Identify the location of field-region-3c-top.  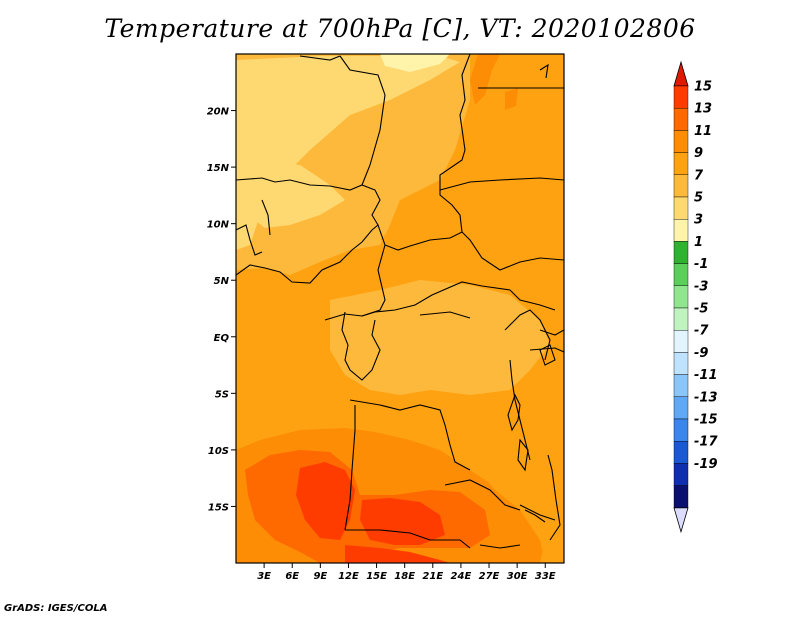
(415, 63).